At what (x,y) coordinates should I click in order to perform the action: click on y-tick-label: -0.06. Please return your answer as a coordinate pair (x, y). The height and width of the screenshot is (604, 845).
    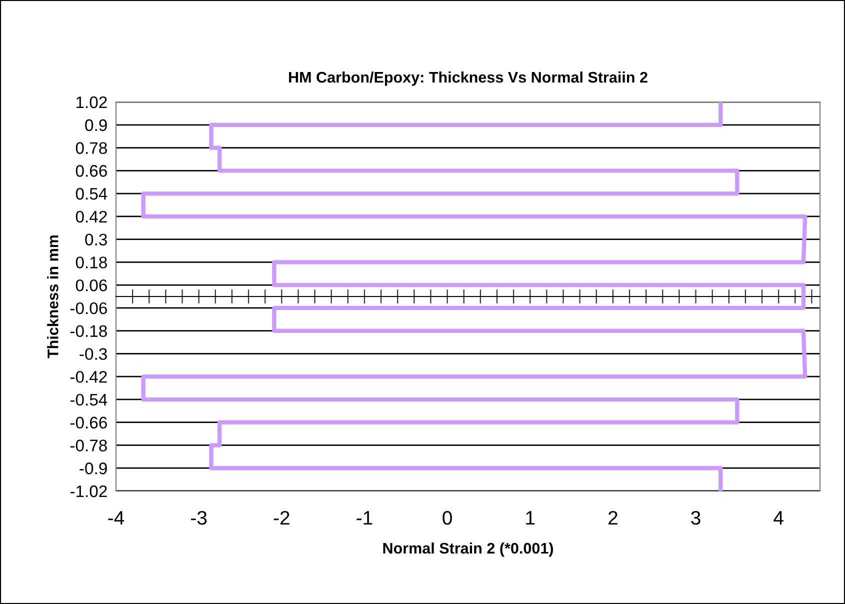
    Looking at the image, I should click on (88, 308).